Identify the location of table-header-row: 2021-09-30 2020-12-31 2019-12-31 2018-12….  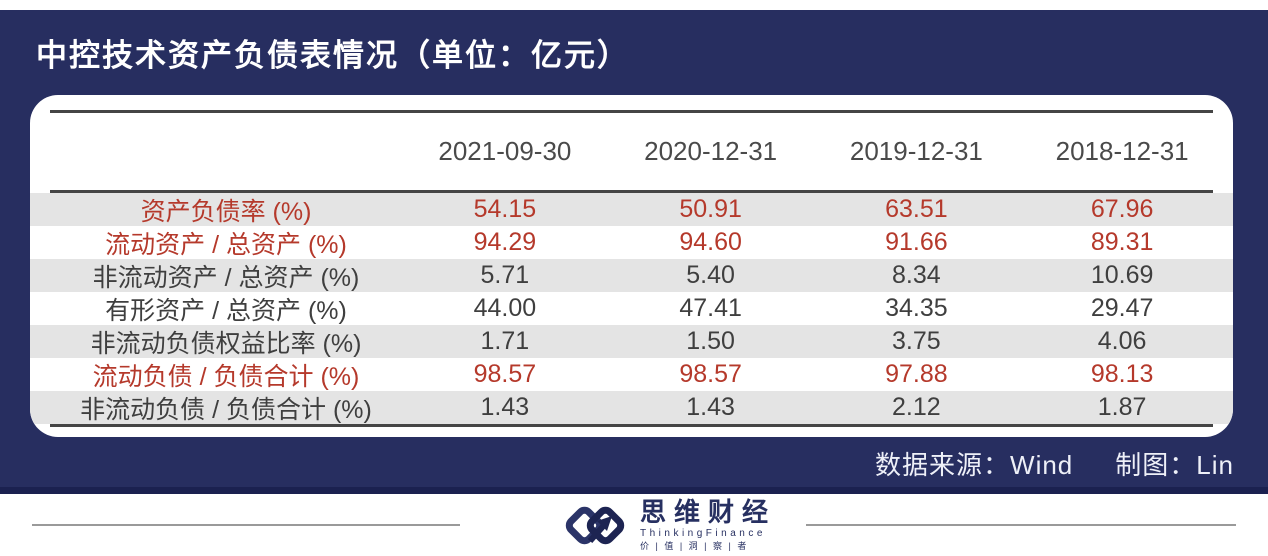
(631, 151).